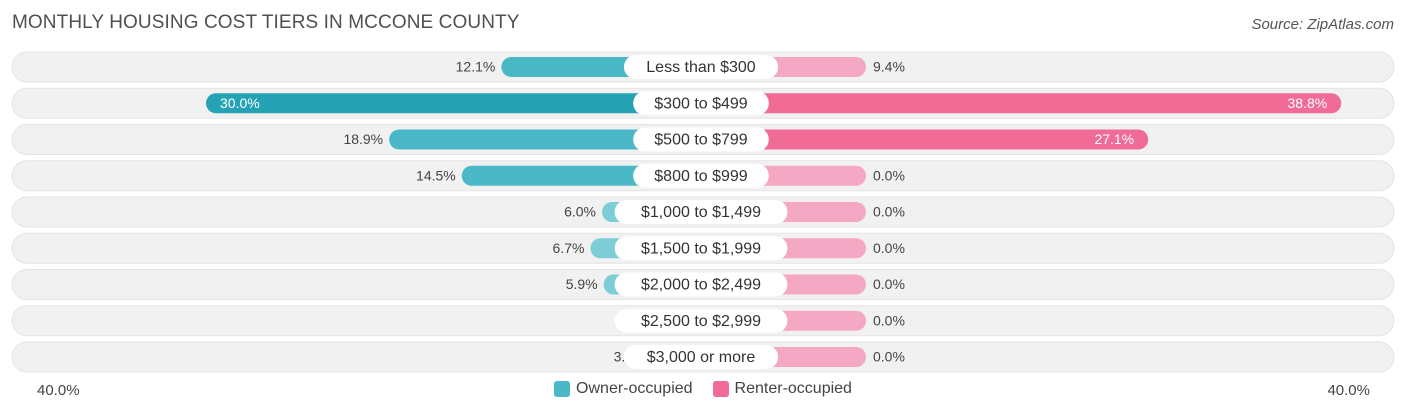 The image size is (1406, 415). I want to click on axis-left-label: 40.0%, so click(58, 390).